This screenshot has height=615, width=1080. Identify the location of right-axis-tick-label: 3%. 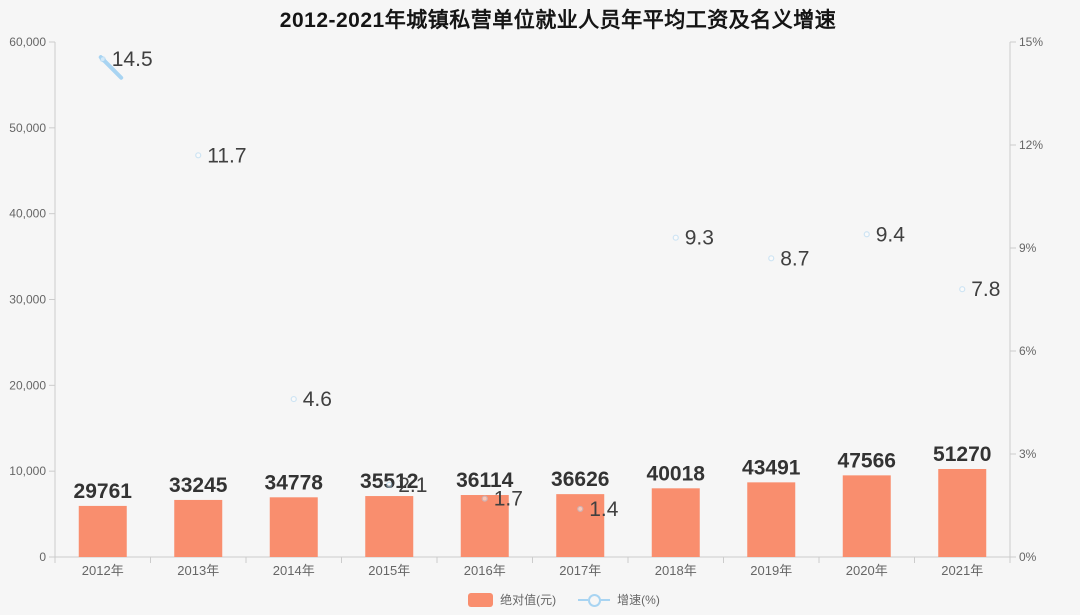
(1028, 454).